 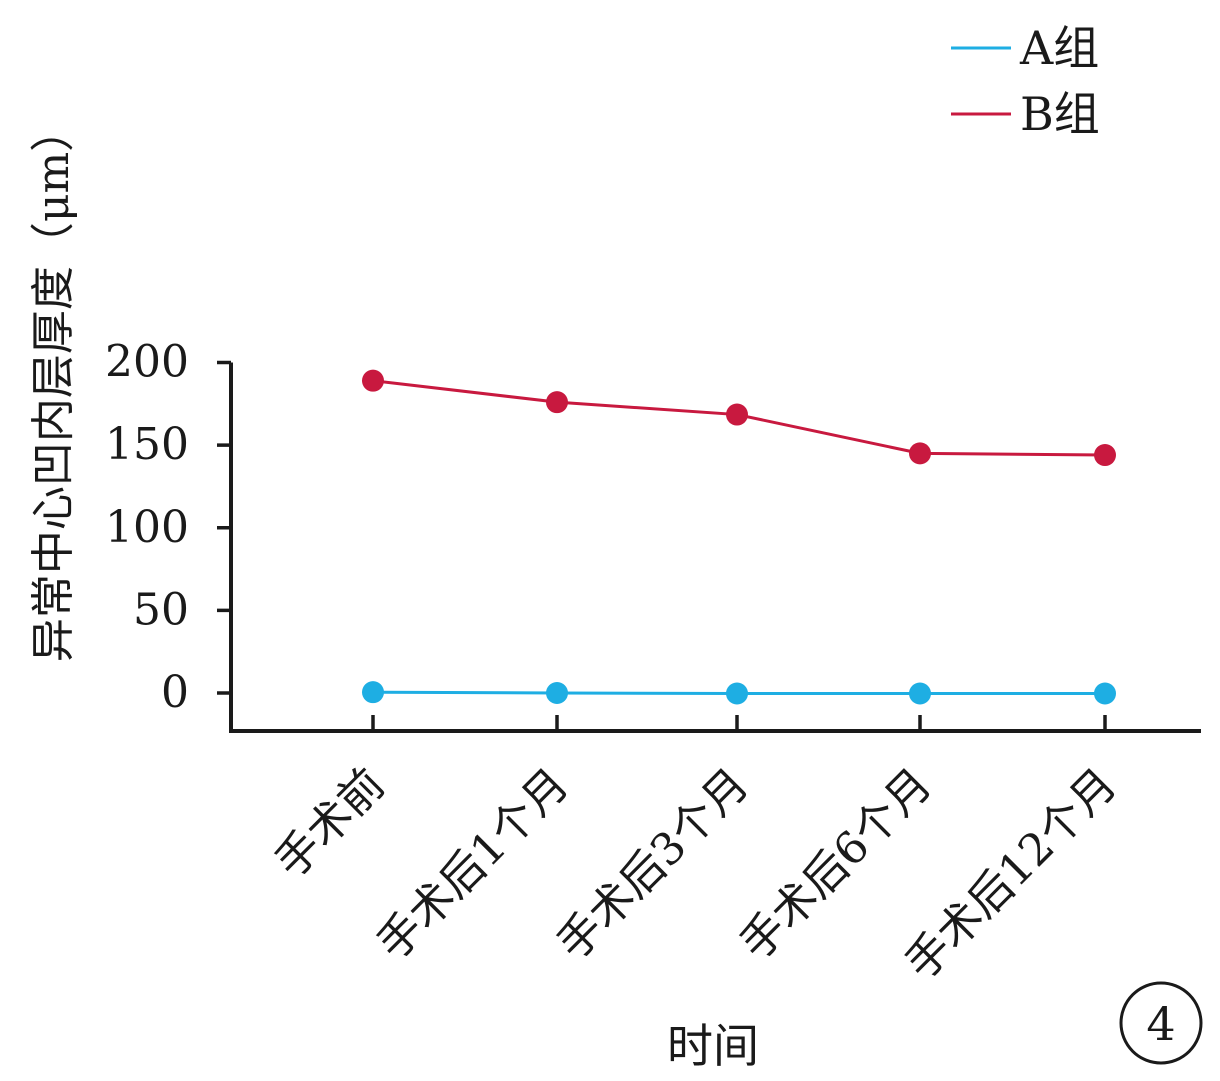 I want to click on legend-label: A组, so click(x=1059, y=48).